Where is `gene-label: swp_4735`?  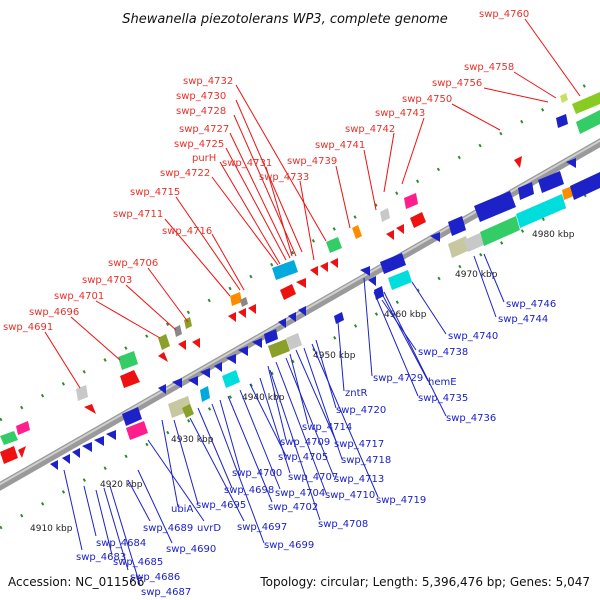 gene-label: swp_4735 is located at coordinates (443, 398).